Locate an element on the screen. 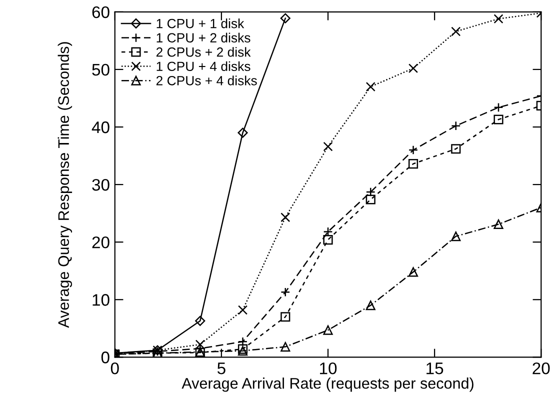 The width and height of the screenshot is (555, 411). x-tick-label: 15 is located at coordinates (435, 368).